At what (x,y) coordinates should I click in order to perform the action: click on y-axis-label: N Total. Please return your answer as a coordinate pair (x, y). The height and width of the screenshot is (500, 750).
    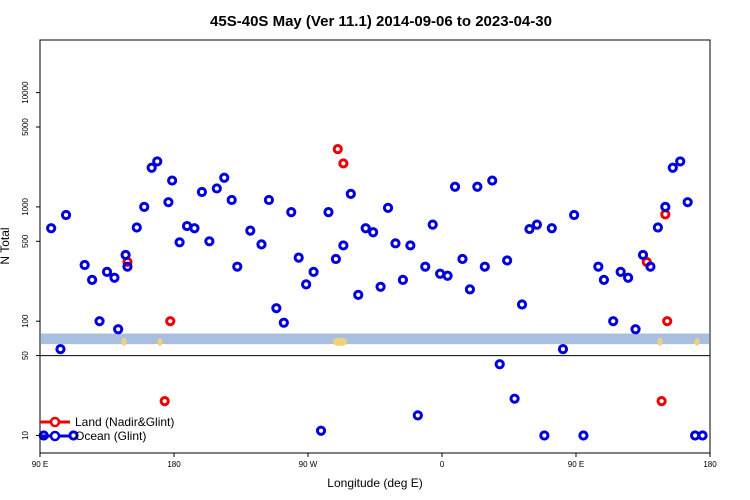
    Looking at the image, I should click on (6, 245).